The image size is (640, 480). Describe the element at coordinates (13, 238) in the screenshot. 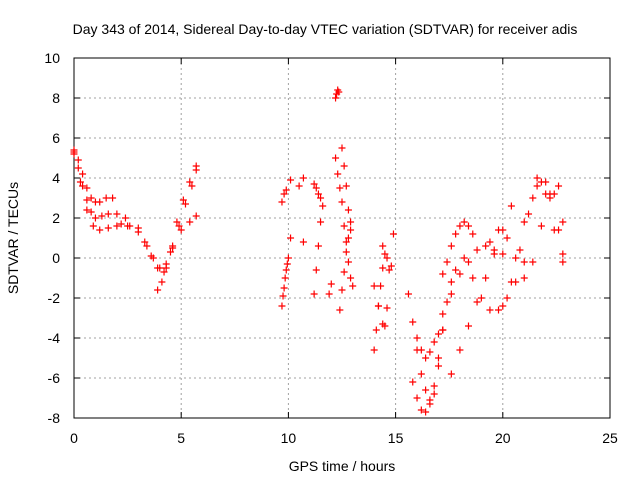

I see `y-axis-title: SDTVAR / TECUs` at that location.